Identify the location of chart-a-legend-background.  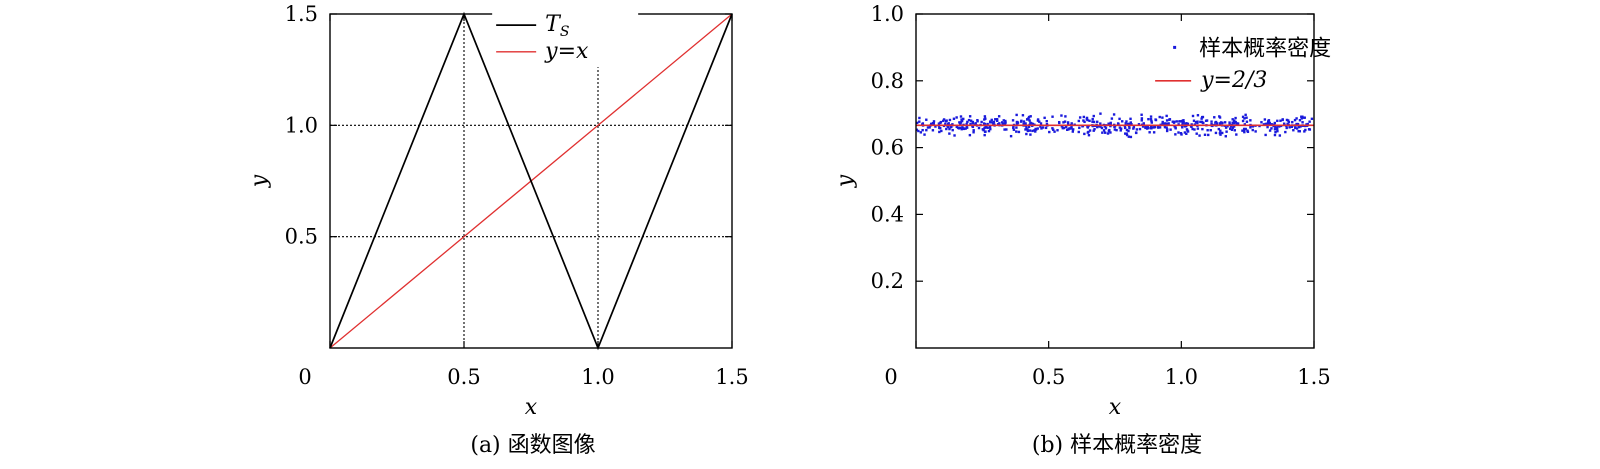
(565, 36).